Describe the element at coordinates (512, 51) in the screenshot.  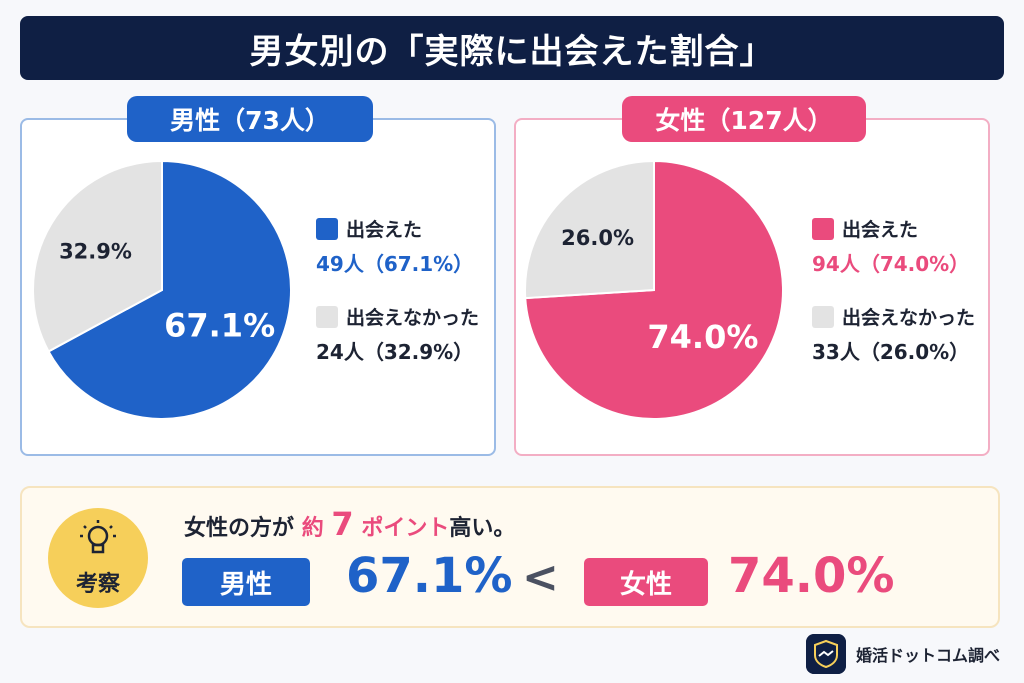
I see `page-title: 男女別の「実際に出会えた割合」` at that location.